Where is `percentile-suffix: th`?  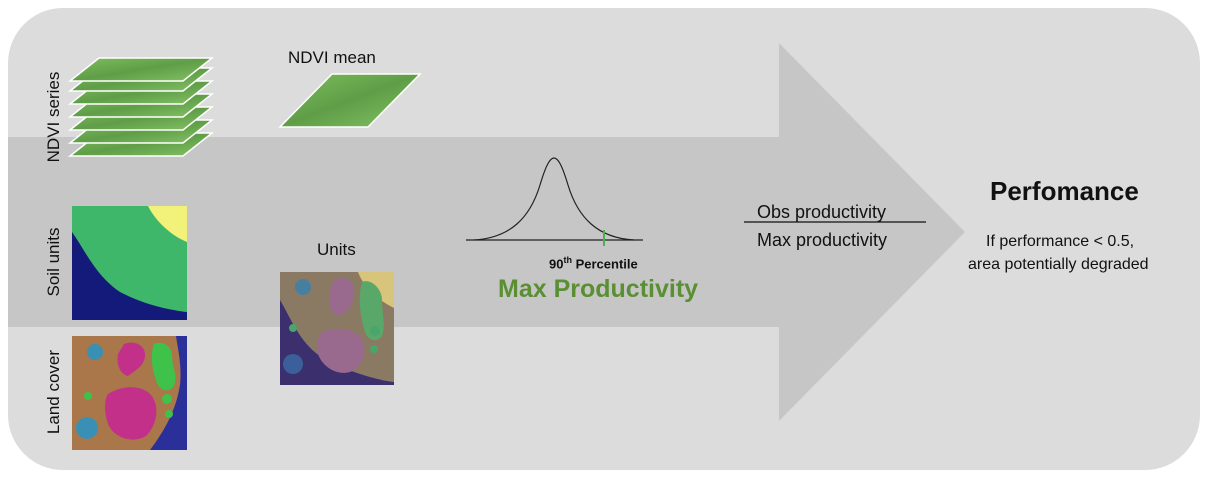 percentile-suffix: th is located at coordinates (567, 260).